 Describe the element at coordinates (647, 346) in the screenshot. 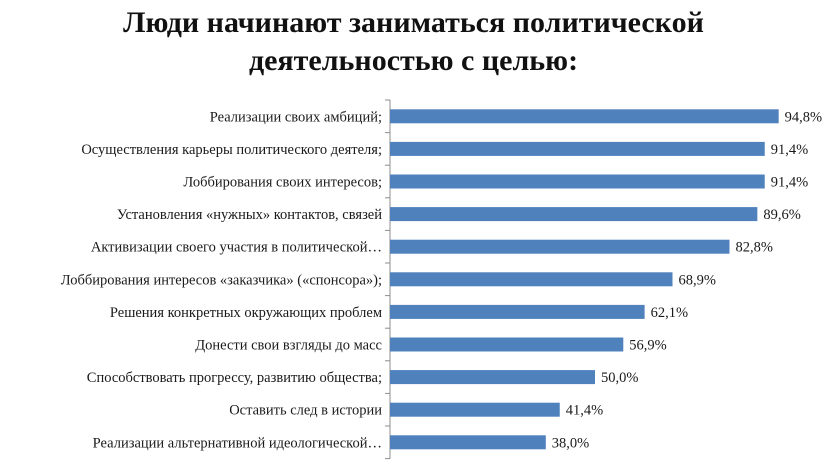

I see `value-label: 56,9%` at that location.